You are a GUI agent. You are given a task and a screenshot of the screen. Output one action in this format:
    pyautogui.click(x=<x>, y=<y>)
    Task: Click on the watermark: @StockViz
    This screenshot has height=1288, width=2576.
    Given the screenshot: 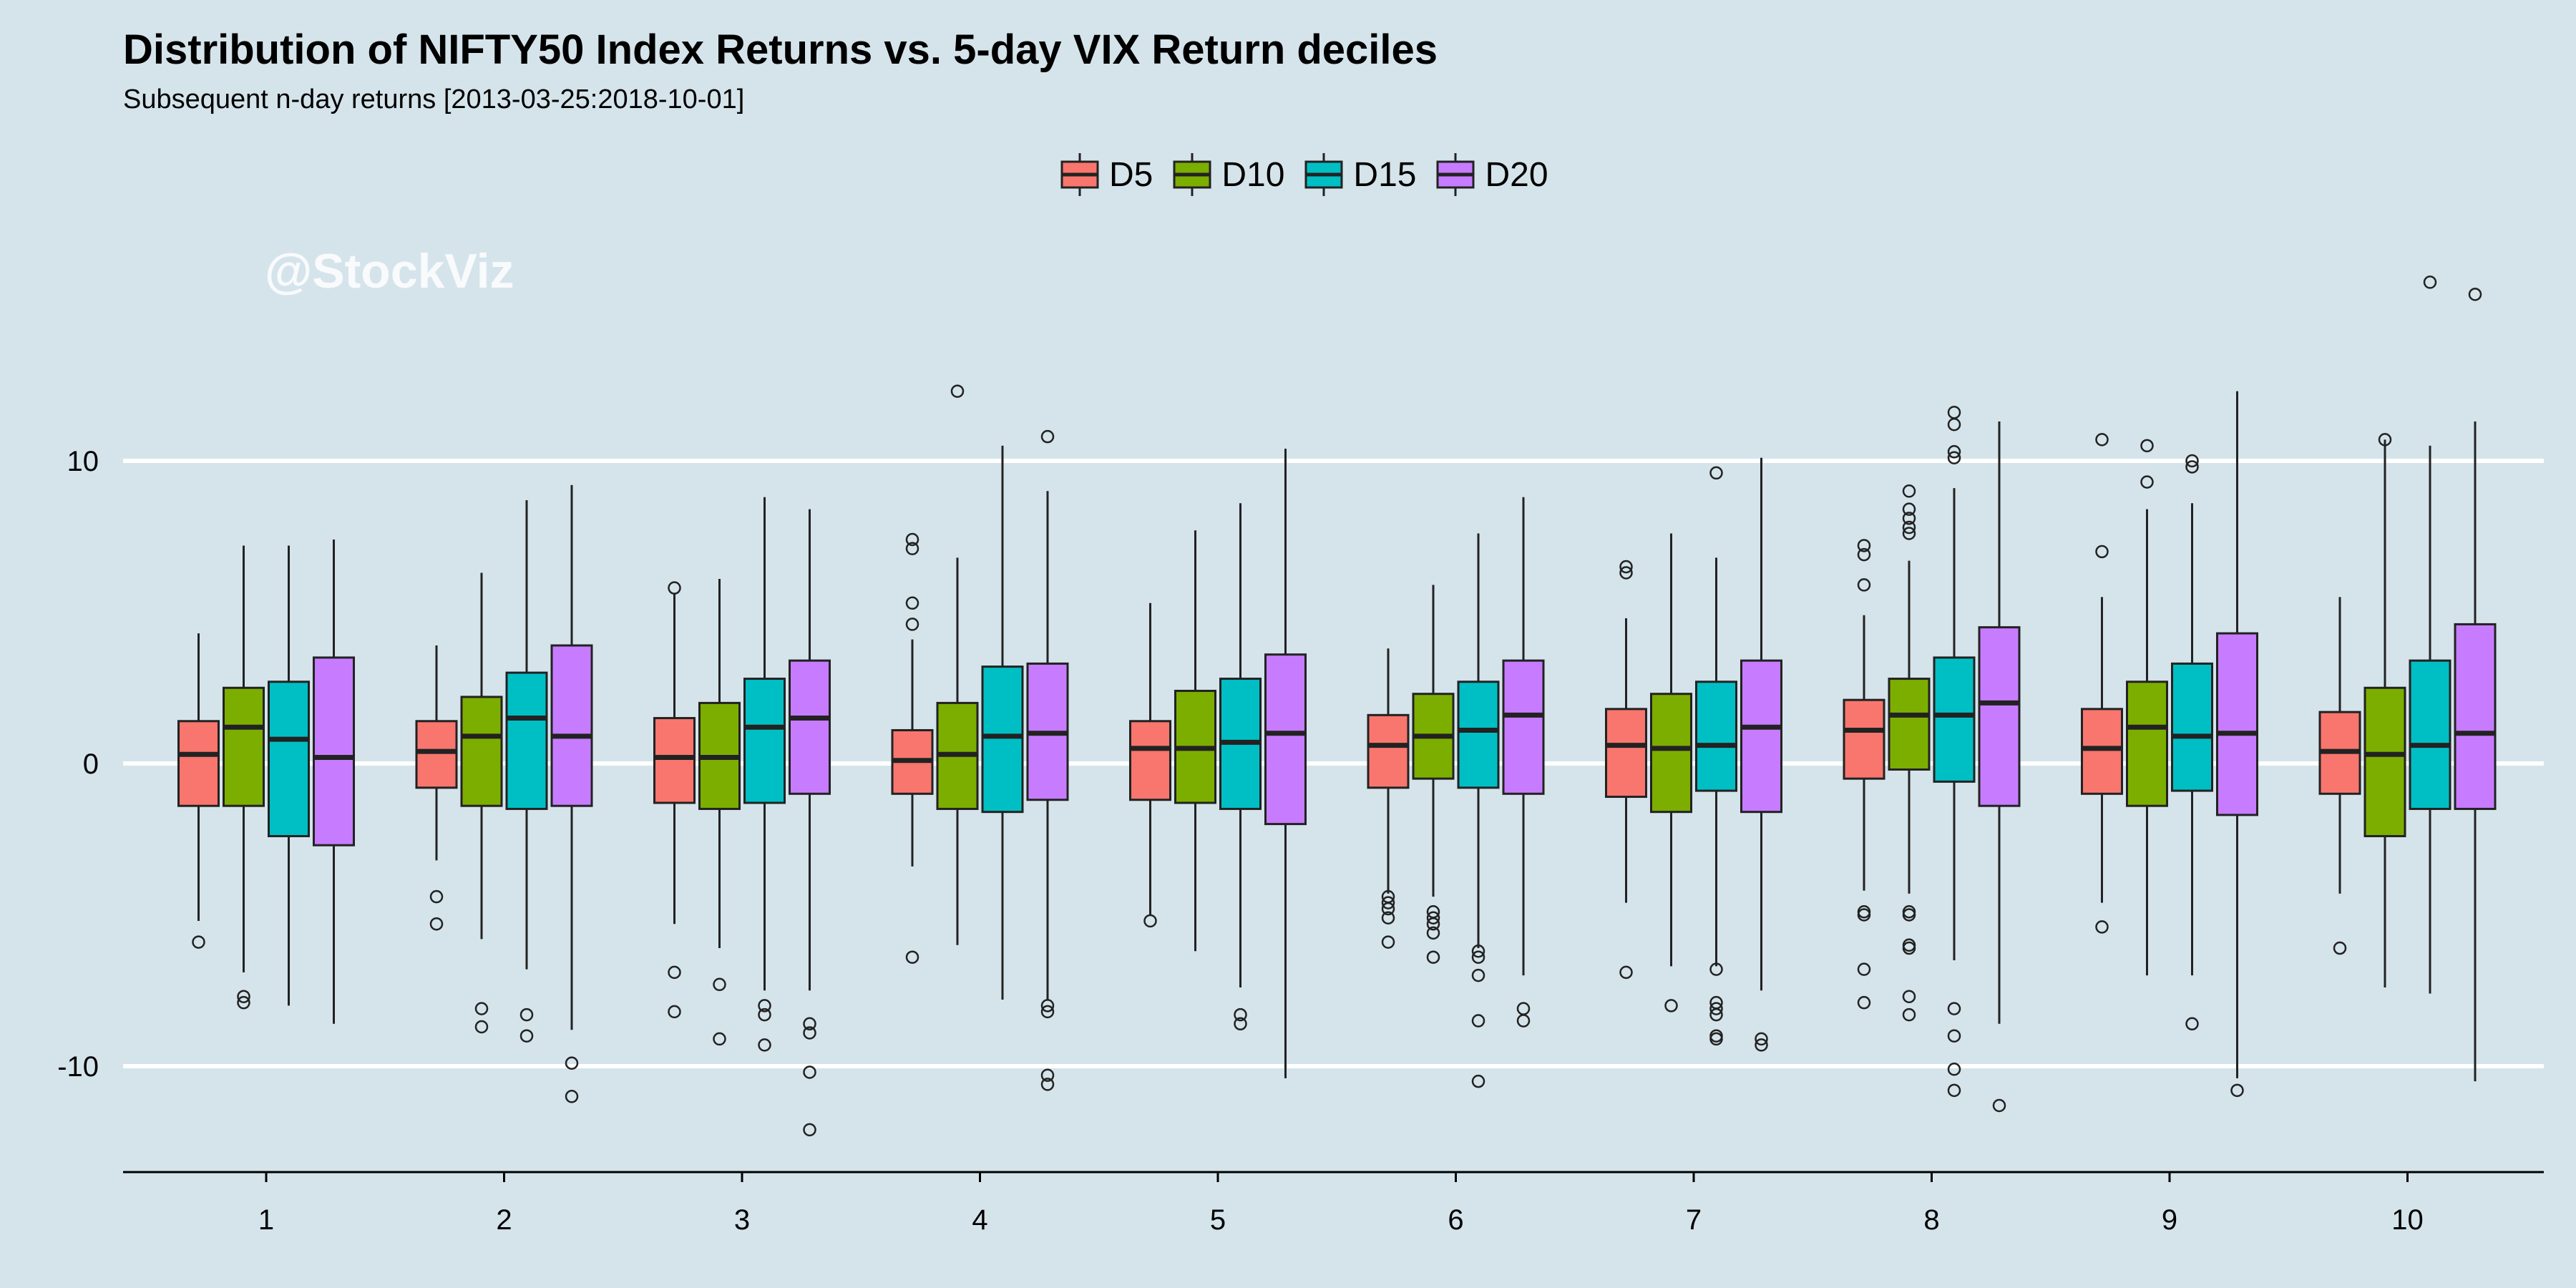 What is the action you would take?
    pyautogui.click(x=390, y=271)
    